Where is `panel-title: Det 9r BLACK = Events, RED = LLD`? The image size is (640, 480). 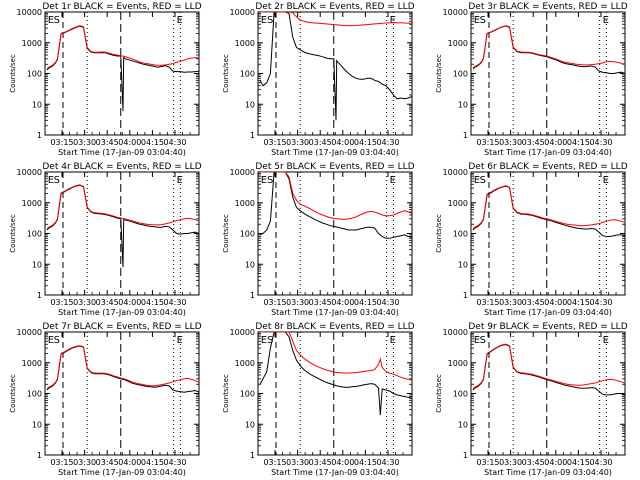
panel-title: Det 9r BLACK = Events, RED = LLD is located at coordinates (547, 327).